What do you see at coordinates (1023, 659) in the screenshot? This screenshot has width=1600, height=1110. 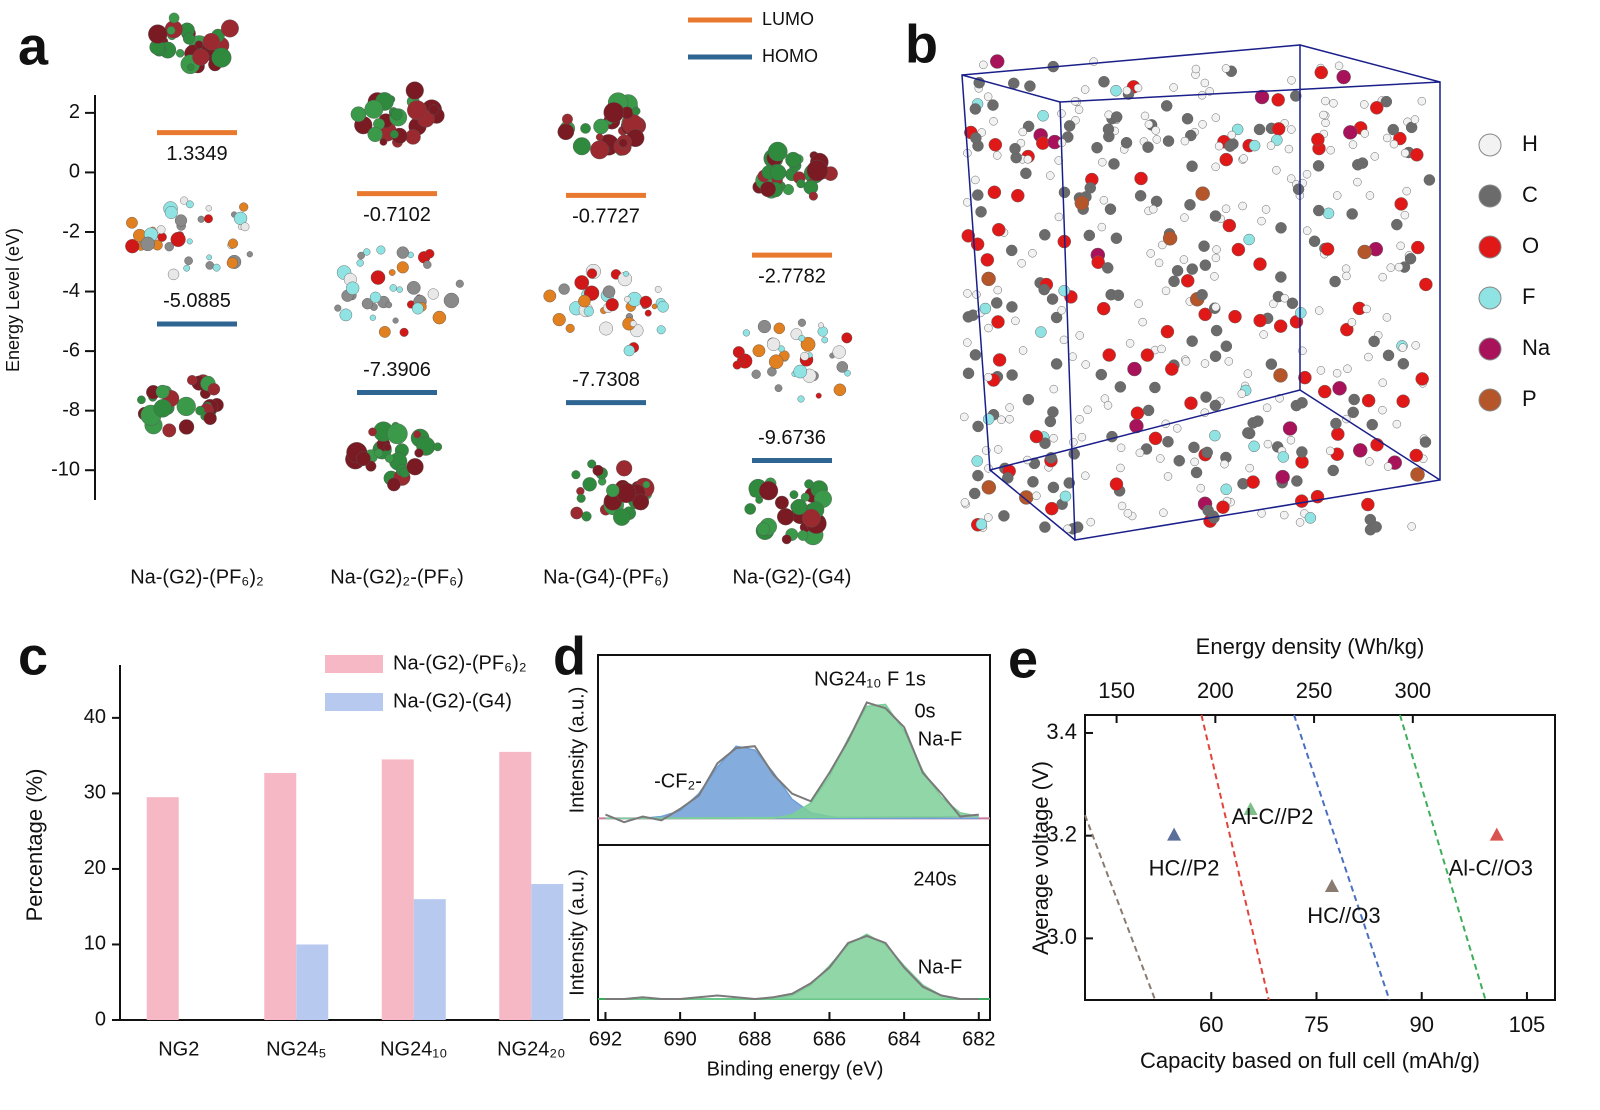 I see `panel-letter: e` at bounding box center [1023, 659].